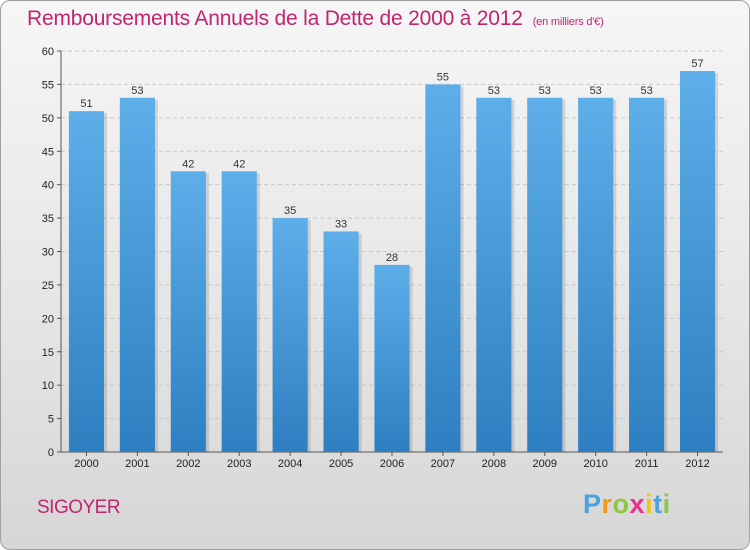  I want to click on bar-value-label: 28, so click(392, 258).